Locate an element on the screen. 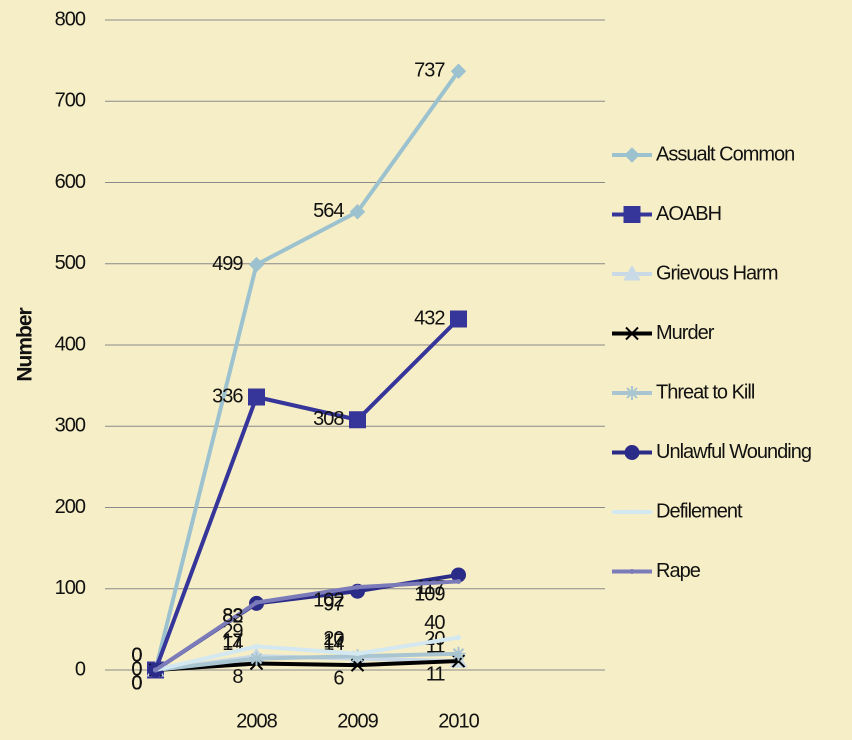 Image resolution: width=852 pixels, height=740 pixels. data-label: 336 is located at coordinates (227, 396).